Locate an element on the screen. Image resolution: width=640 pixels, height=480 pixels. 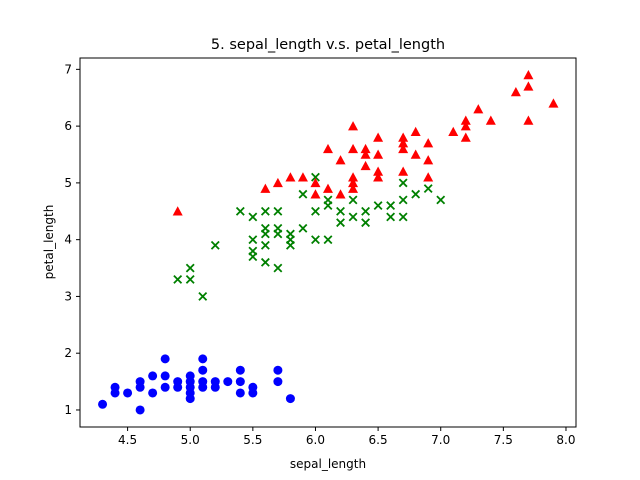
y-tick-label: 4 is located at coordinates (68, 240).